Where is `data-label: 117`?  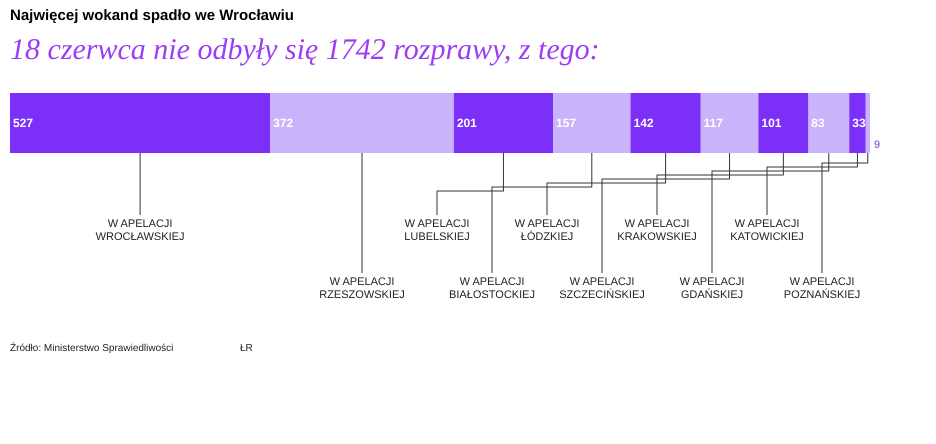 data-label: 117 is located at coordinates (714, 123).